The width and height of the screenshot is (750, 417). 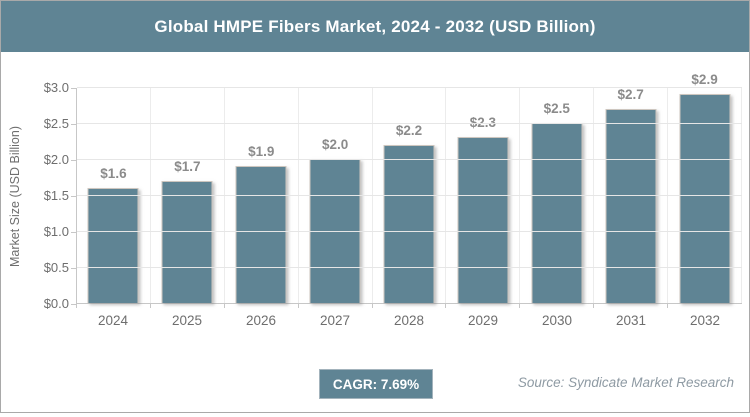 I want to click on bar-value-label: $2.5, so click(x=556, y=108).